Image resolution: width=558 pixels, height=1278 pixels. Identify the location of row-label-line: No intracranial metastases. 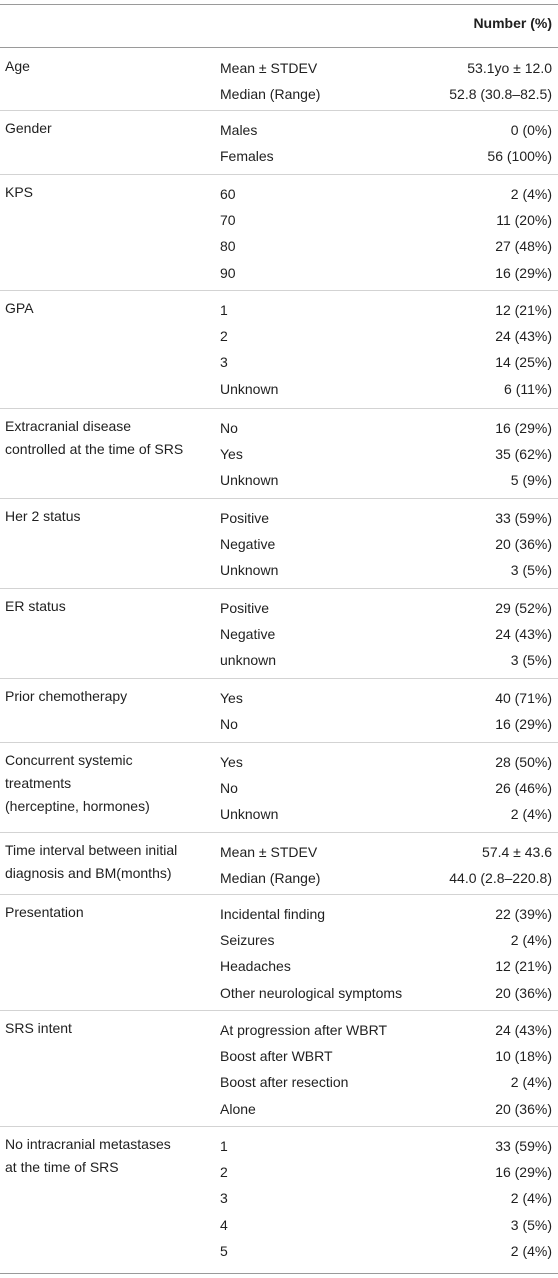
(88, 1144).